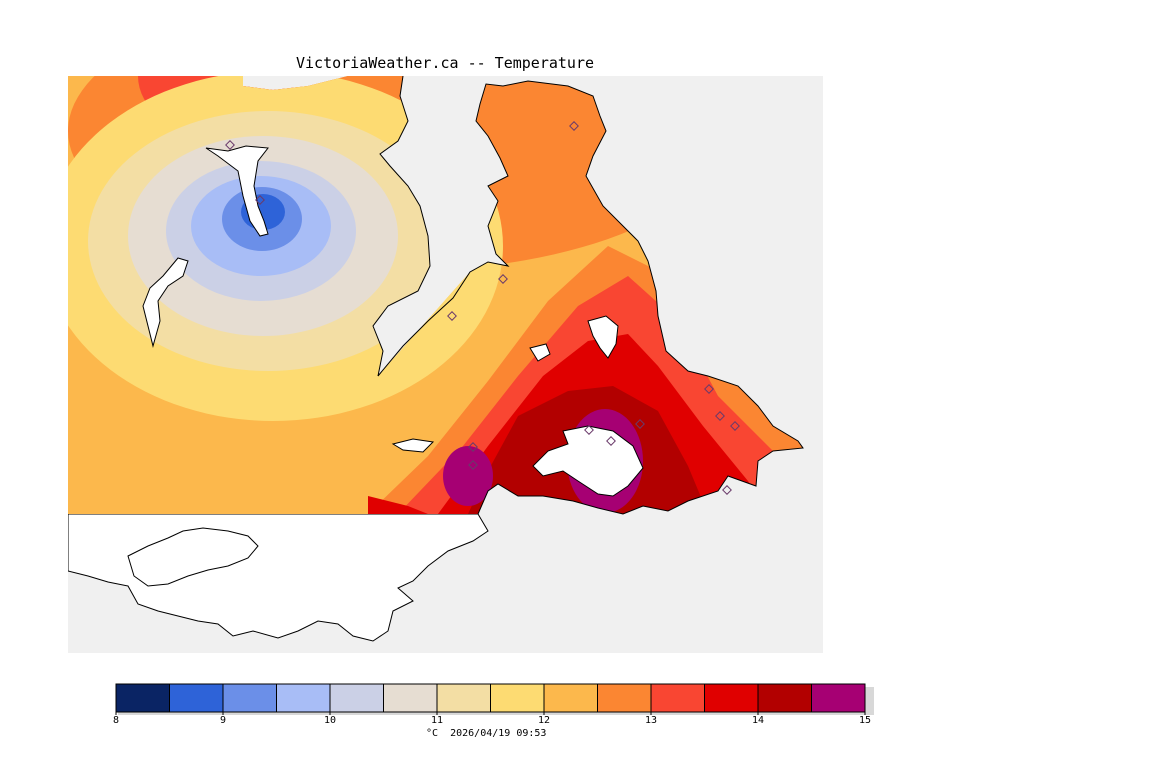 This screenshot has height=768, width=1152. Describe the element at coordinates (437, 719) in the screenshot. I see `legend-tick-label: 11` at that location.